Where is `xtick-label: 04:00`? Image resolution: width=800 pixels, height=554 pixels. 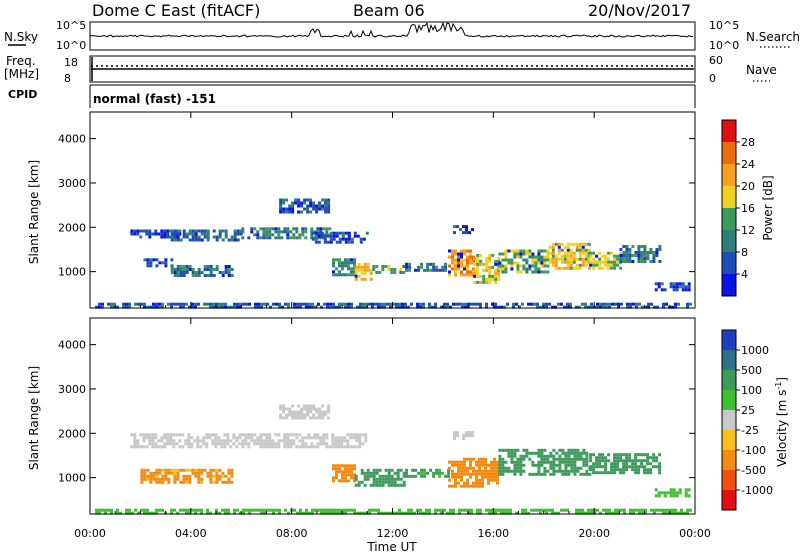 xtick-label: 04:00 is located at coordinates (191, 533).